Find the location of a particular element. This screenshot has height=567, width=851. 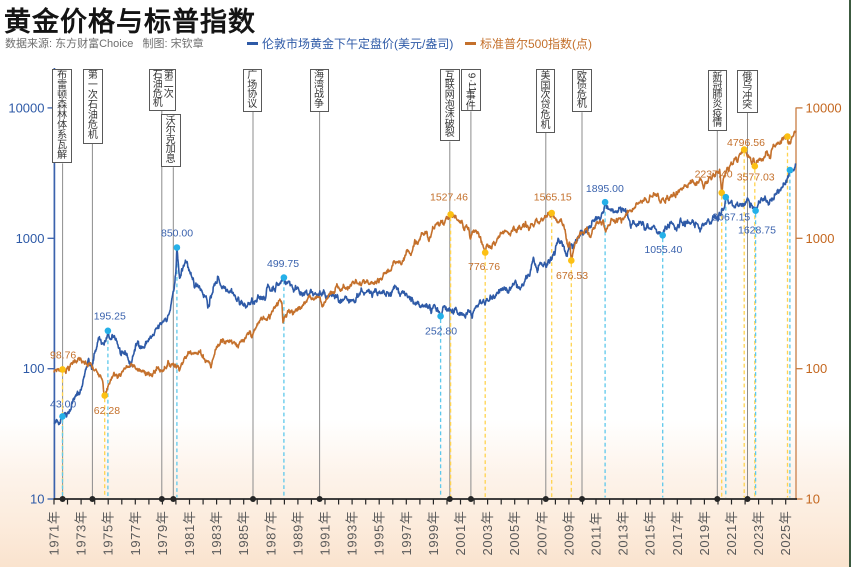

svg-text: 2001年 is located at coordinates (460, 533).